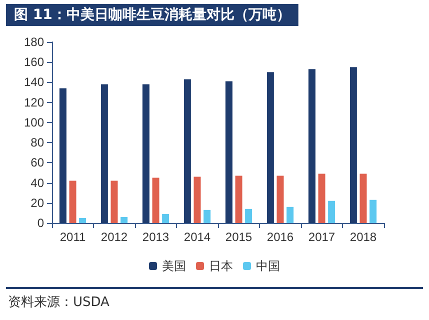 This screenshot has height=320, width=429. I want to click on y-tick-label: 160, so click(34, 62).